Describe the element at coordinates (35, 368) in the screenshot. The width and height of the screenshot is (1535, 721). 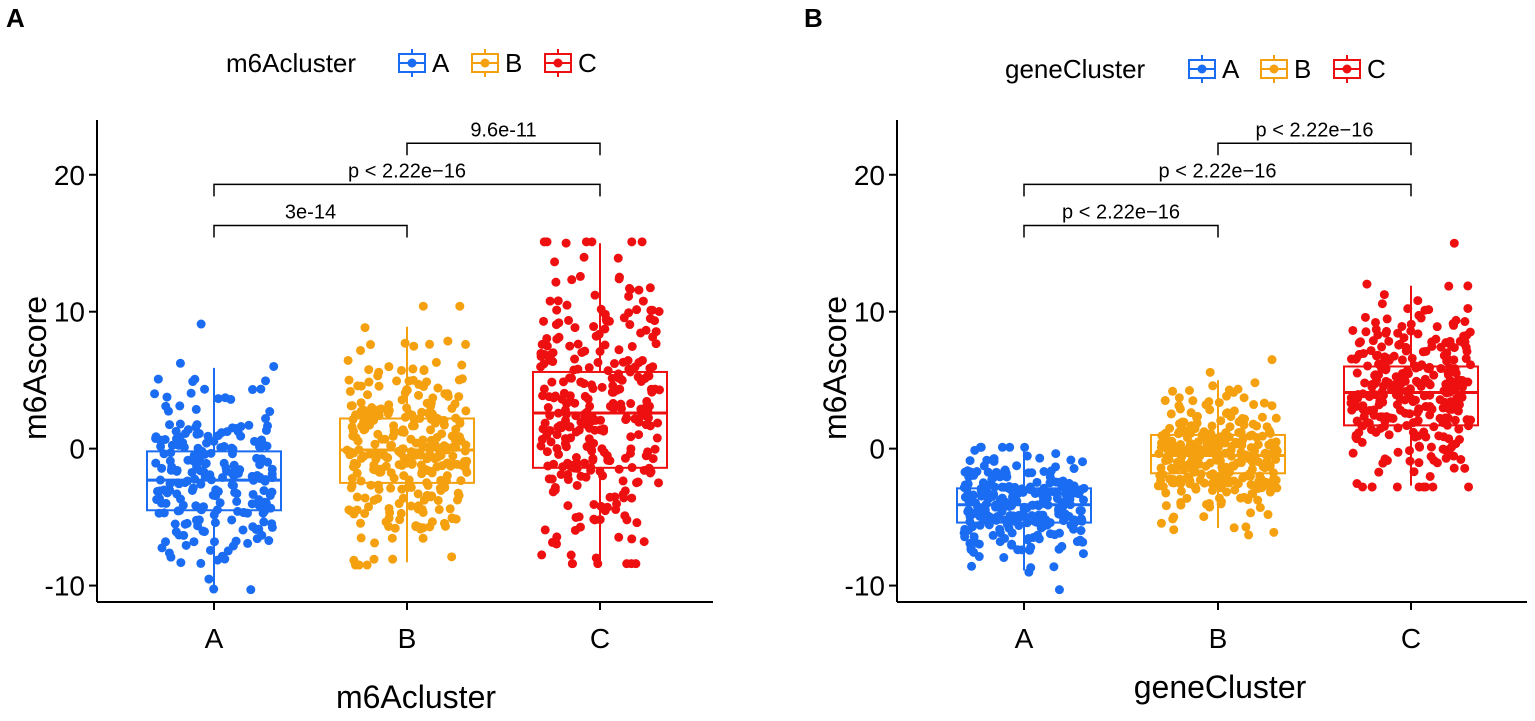
I see `panel-a-y-axis-title: m6Ascore` at that location.